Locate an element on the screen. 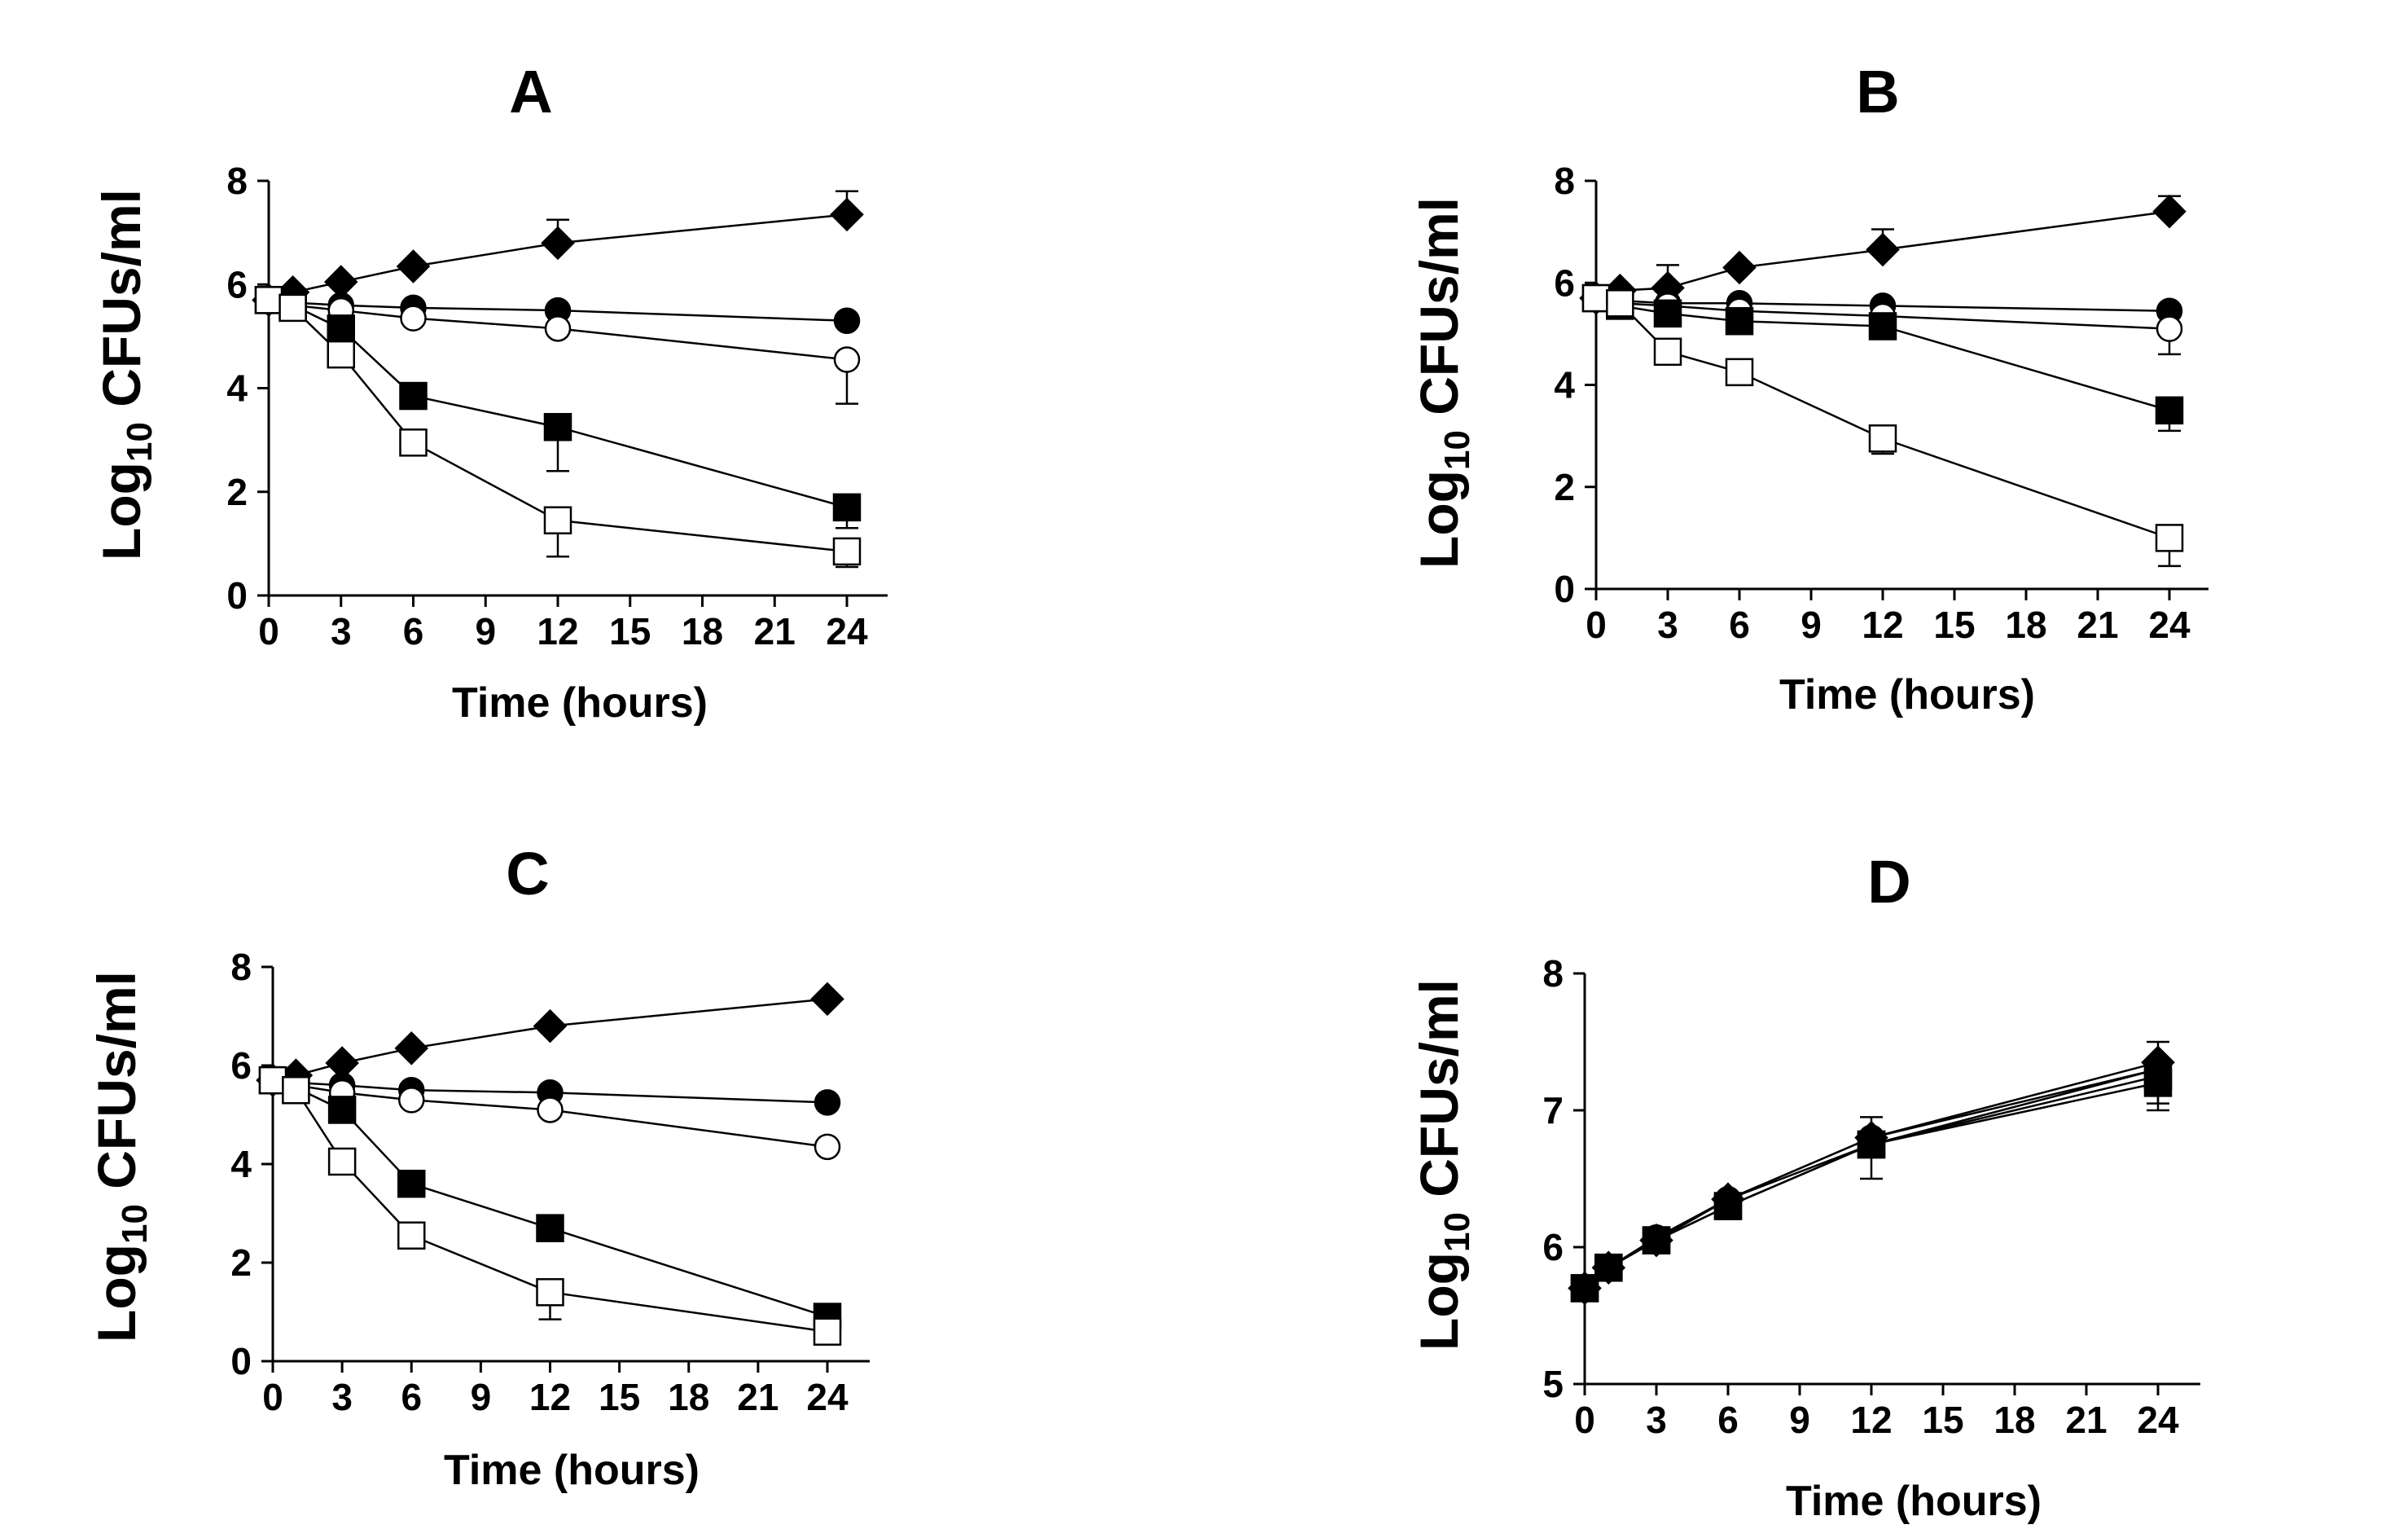 The image size is (2408, 1529). panel-c-ylabel: Log10 CFUs/ml is located at coordinates (120, 1156).